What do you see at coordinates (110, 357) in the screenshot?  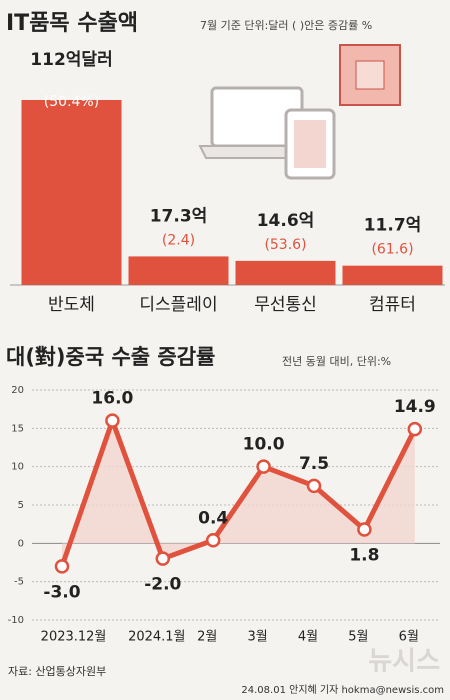 I see `chart-title: 대(對)중국 수출 증감률` at bounding box center [110, 357].